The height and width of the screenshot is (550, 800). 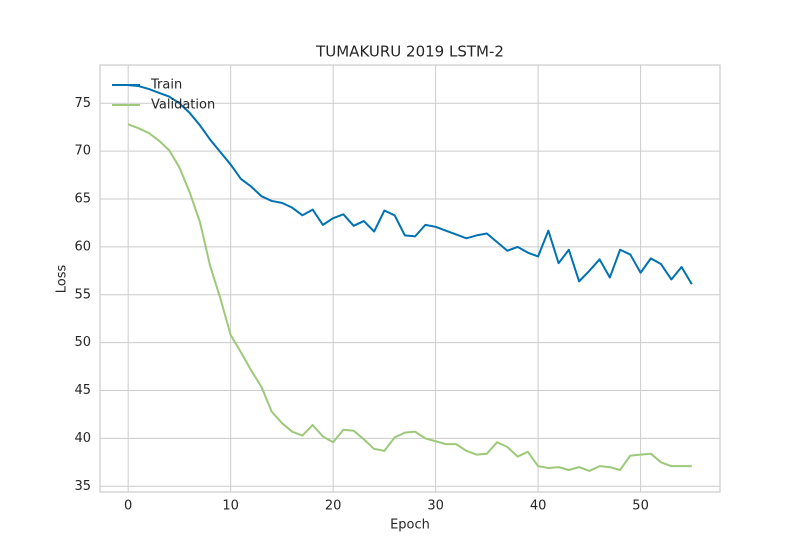 I want to click on y-tick-label: 35, so click(x=82, y=486).